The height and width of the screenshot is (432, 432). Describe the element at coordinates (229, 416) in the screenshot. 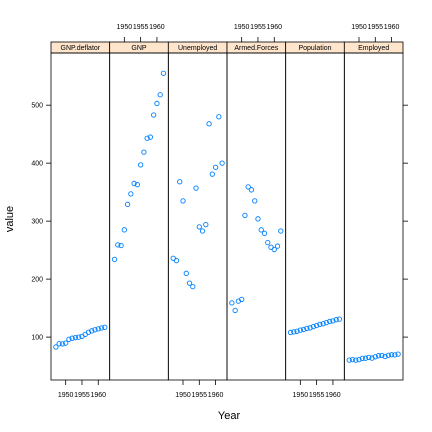

I see `x-axis-title: Year` at that location.